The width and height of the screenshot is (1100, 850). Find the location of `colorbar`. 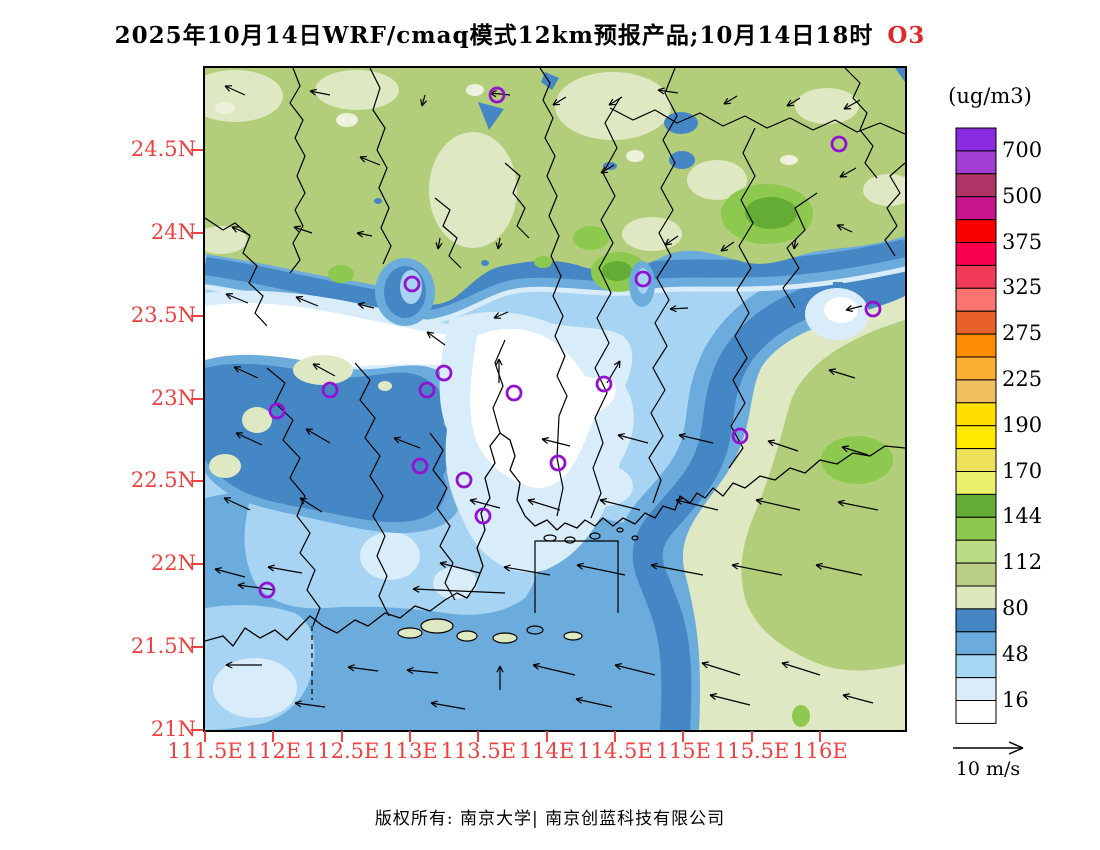

colorbar is located at coordinates (976, 425).